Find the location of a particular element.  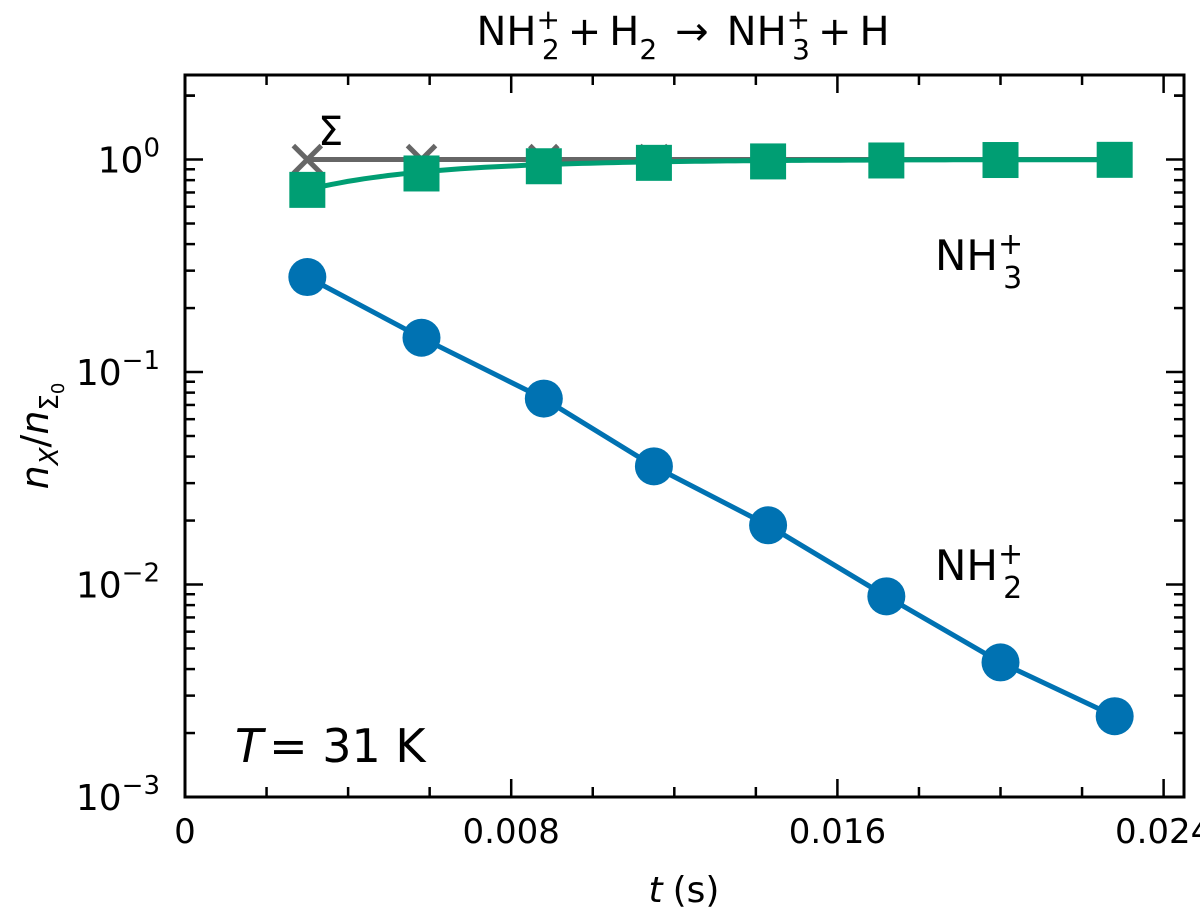

x-axis-label: t (s) is located at coordinates (684, 890).